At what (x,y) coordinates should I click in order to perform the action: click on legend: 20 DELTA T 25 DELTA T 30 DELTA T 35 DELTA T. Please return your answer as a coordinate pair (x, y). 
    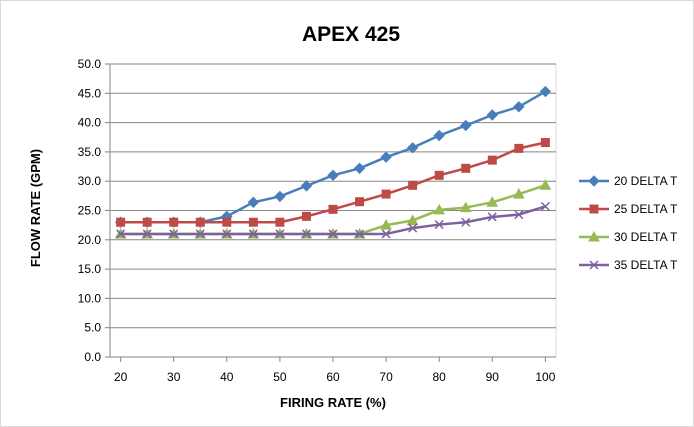
    Looking at the image, I should click on (628, 223).